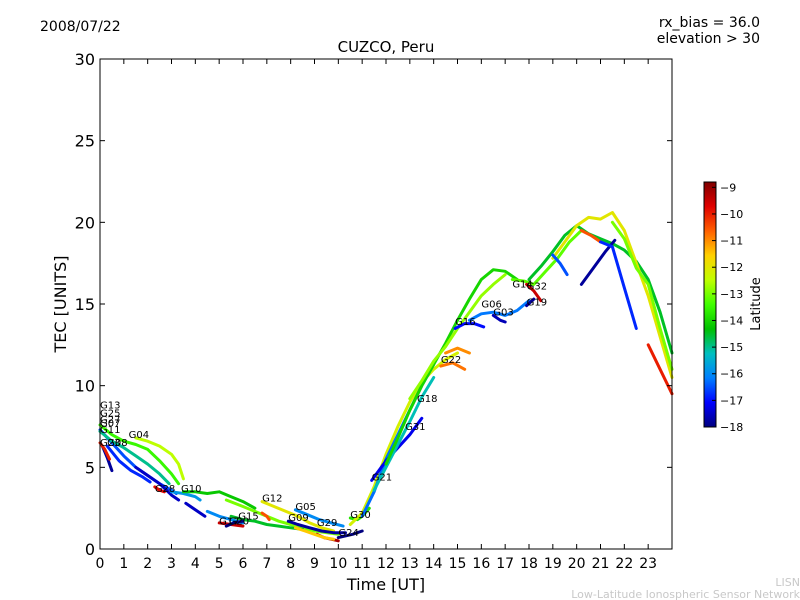 Image resolution: width=800 pixels, height=600 pixels. I want to click on satellite-label-g27: G27, so click(110, 420).